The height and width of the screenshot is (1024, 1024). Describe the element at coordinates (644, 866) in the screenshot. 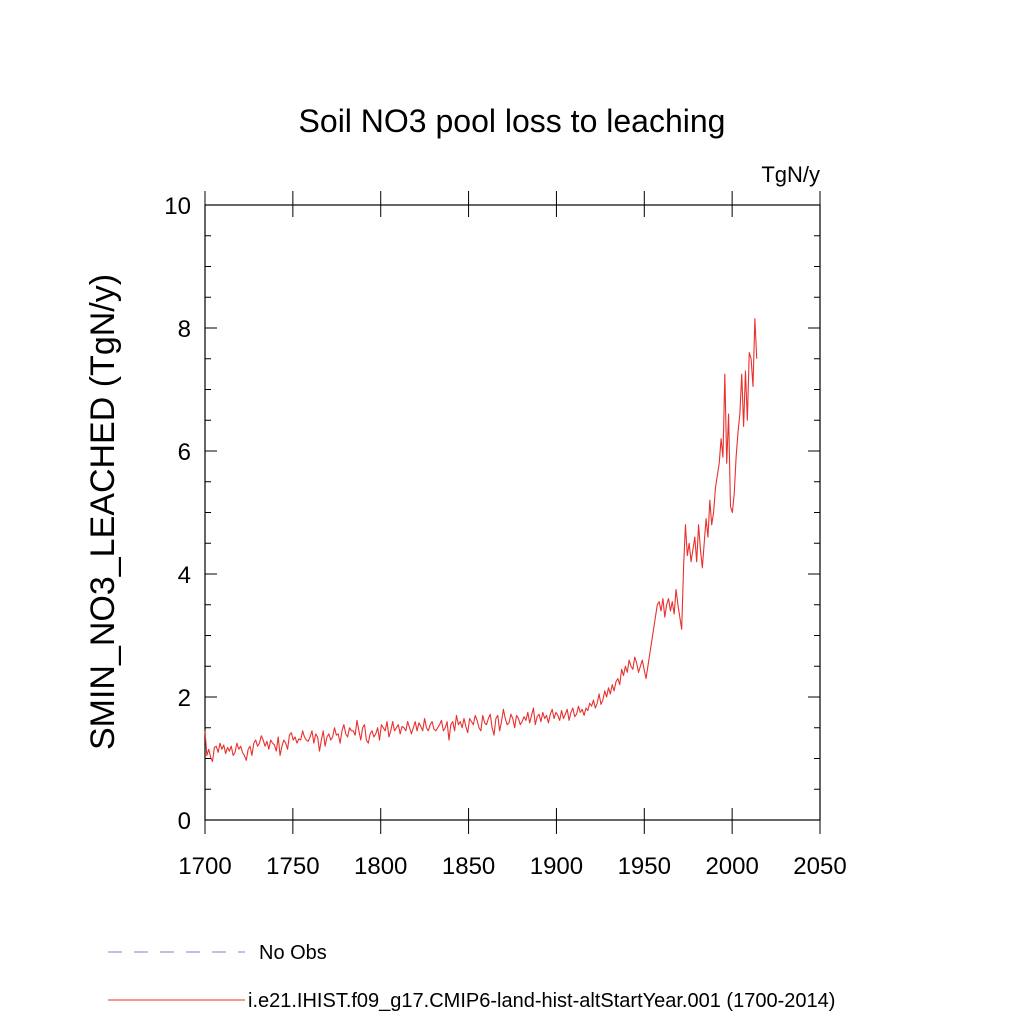

I see `x-tick-label: 1950` at that location.